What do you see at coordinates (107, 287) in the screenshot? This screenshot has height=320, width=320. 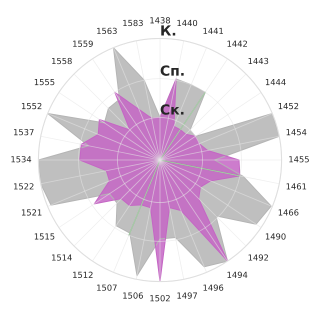 I see `spoke-label: 1507` at bounding box center [107, 287].